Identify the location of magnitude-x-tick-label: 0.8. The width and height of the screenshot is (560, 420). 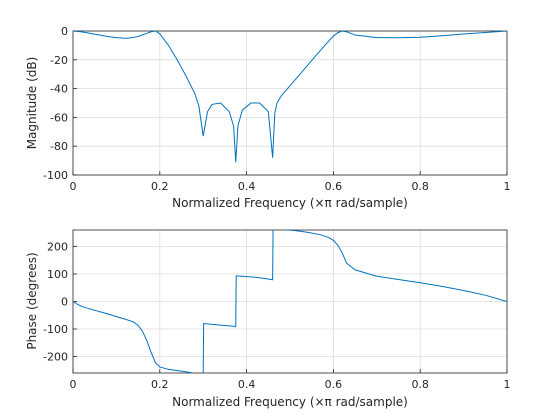
(420, 186).